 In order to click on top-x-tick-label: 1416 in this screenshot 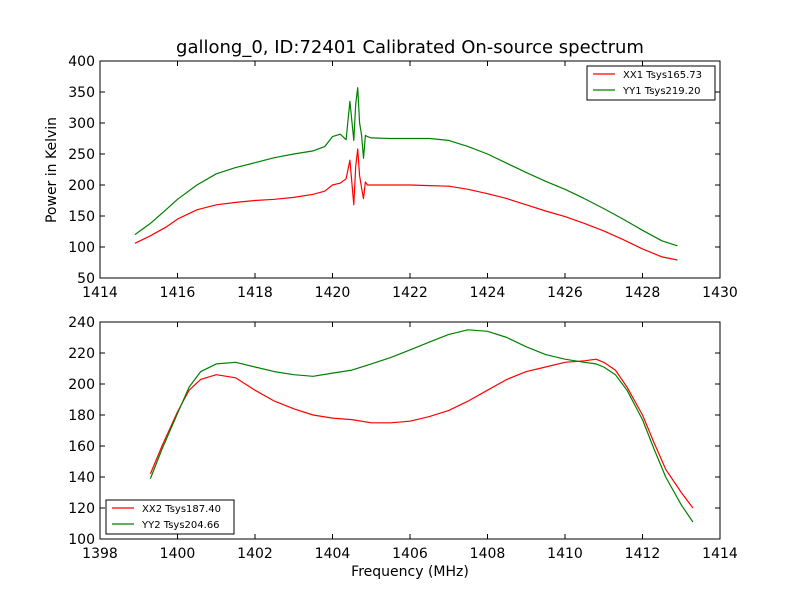, I will do `click(178, 293)`.